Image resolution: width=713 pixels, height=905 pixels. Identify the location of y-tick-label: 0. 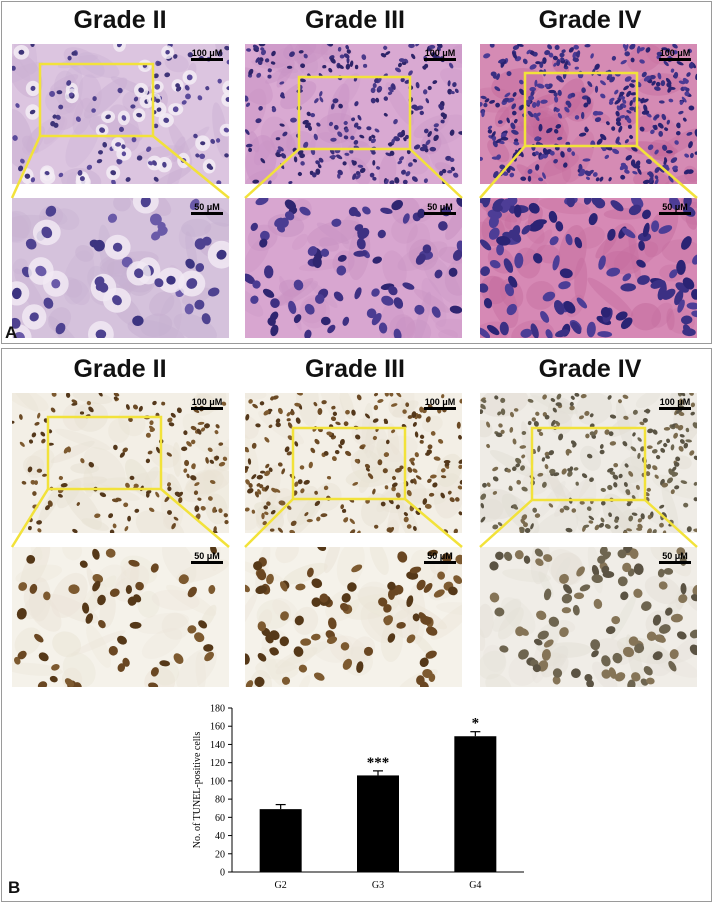
(222, 873).